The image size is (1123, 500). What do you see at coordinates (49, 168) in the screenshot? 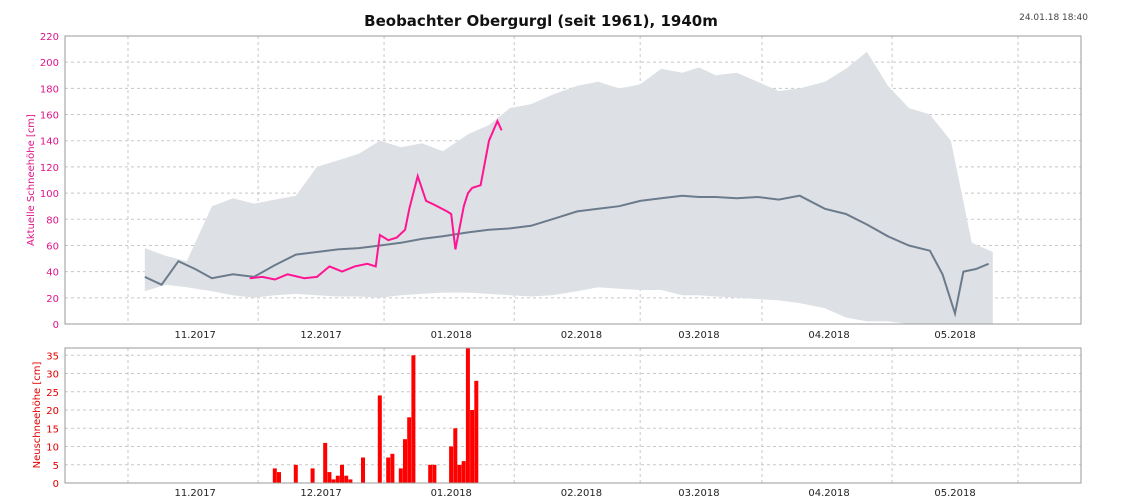
I see `top-y-tick-label: 120` at bounding box center [49, 168].